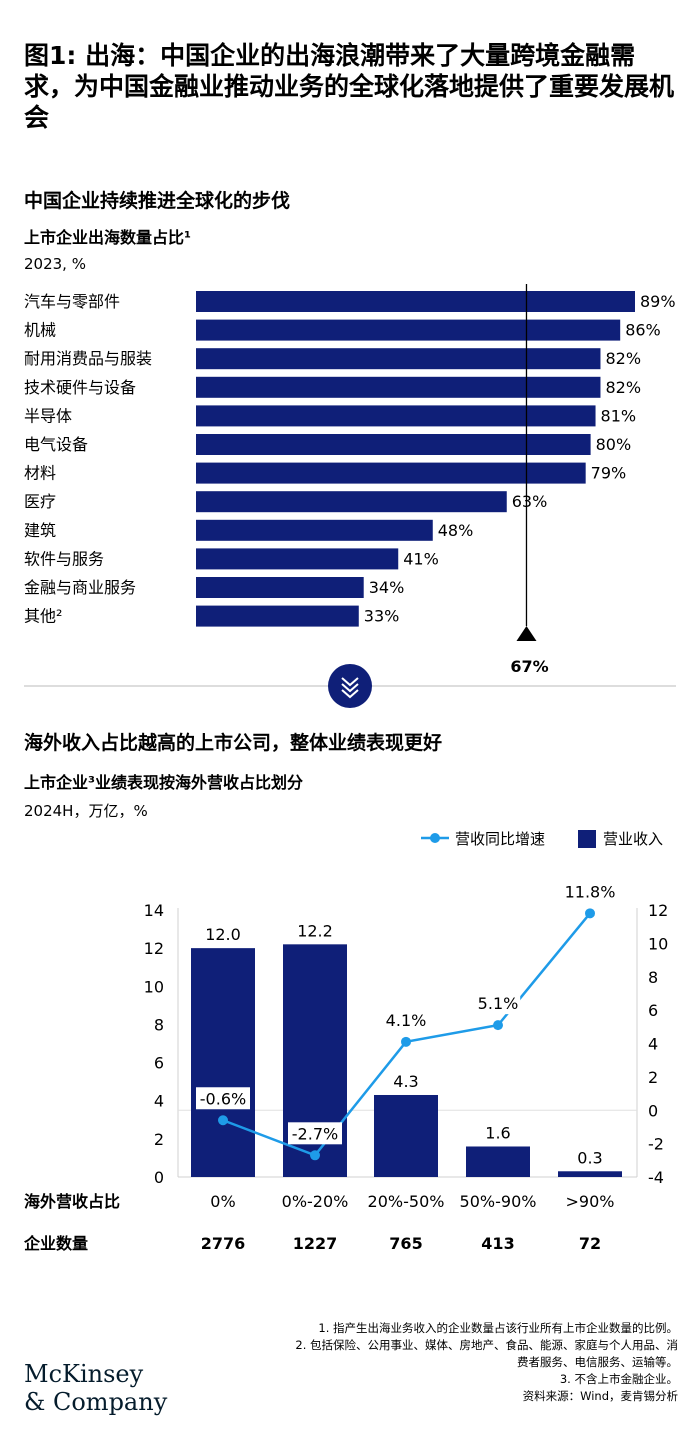  I want to click on value-label: 86%, so click(643, 330).